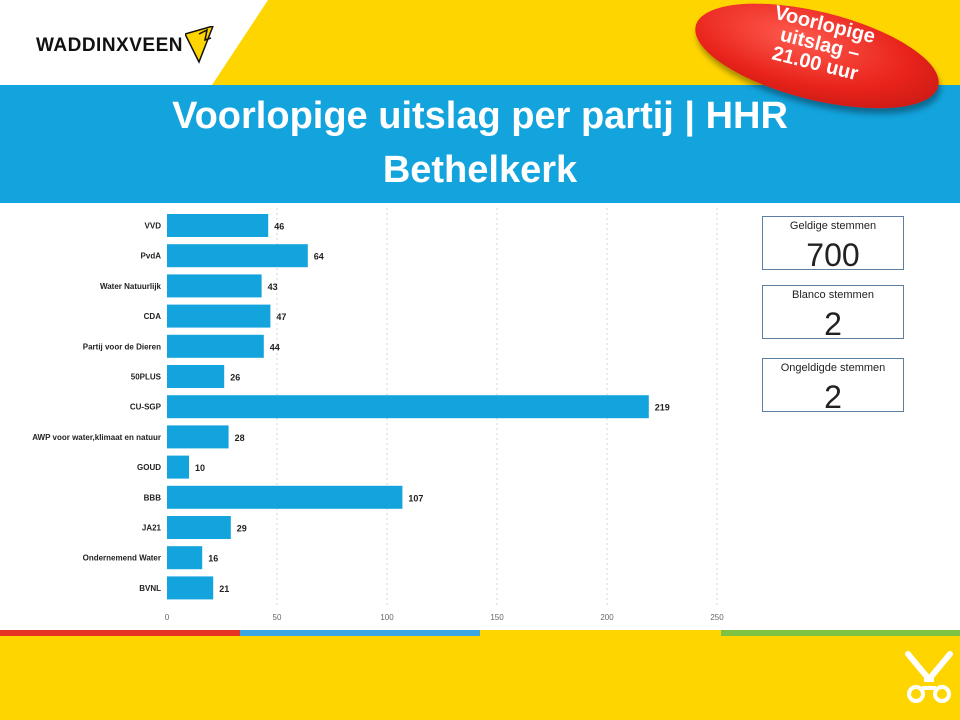 The height and width of the screenshot is (720, 960). Describe the element at coordinates (235, 378) in the screenshot. I see `data-label-5: 26` at that location.